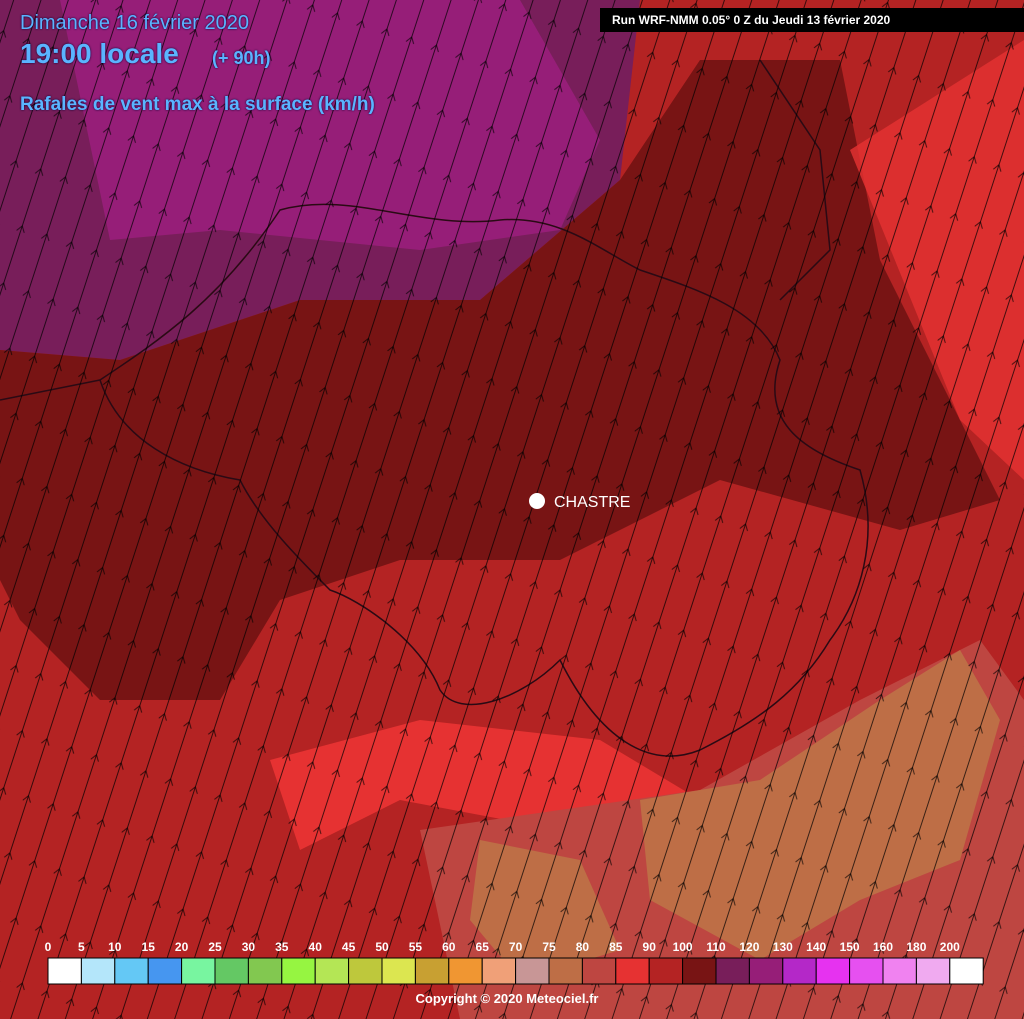  What do you see at coordinates (282, 947) in the screenshot?
I see `legend-label: 35` at bounding box center [282, 947].